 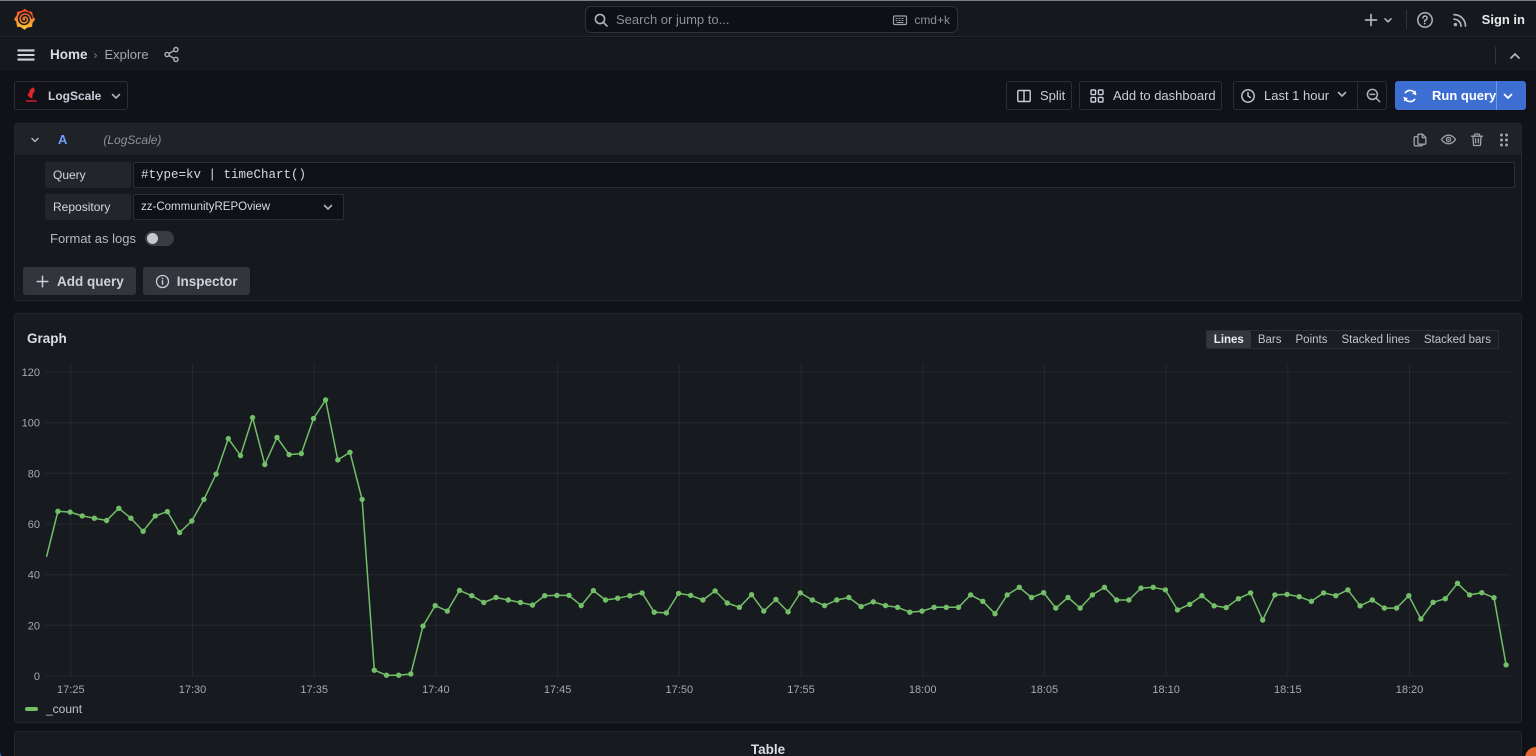 What do you see at coordinates (71, 690) in the screenshot?
I see `svg-text: 17:25` at bounding box center [71, 690].